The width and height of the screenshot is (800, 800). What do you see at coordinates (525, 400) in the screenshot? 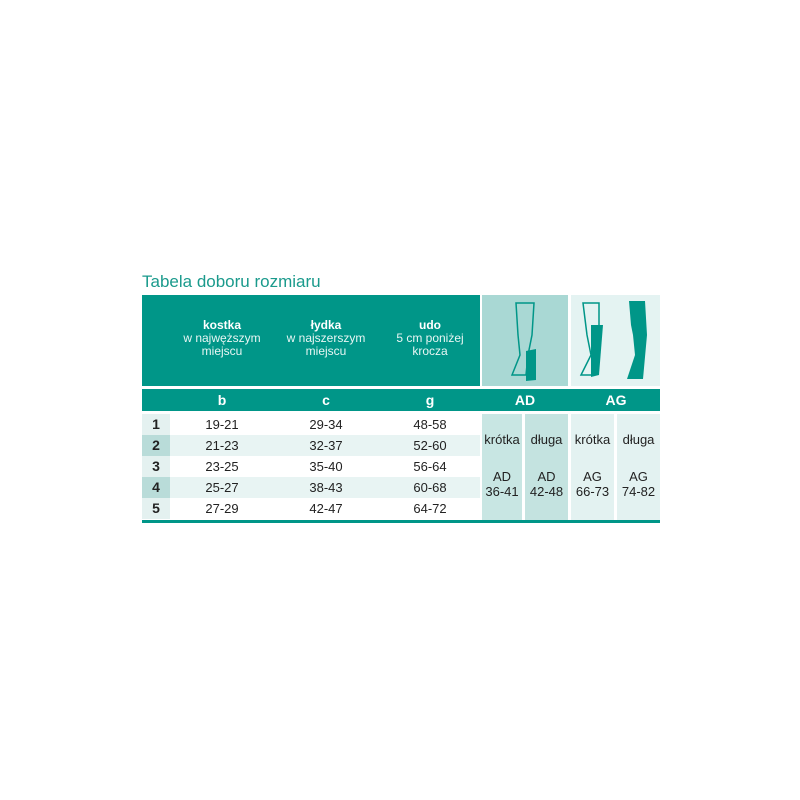
I see `group-ad: AD` at bounding box center [525, 400].